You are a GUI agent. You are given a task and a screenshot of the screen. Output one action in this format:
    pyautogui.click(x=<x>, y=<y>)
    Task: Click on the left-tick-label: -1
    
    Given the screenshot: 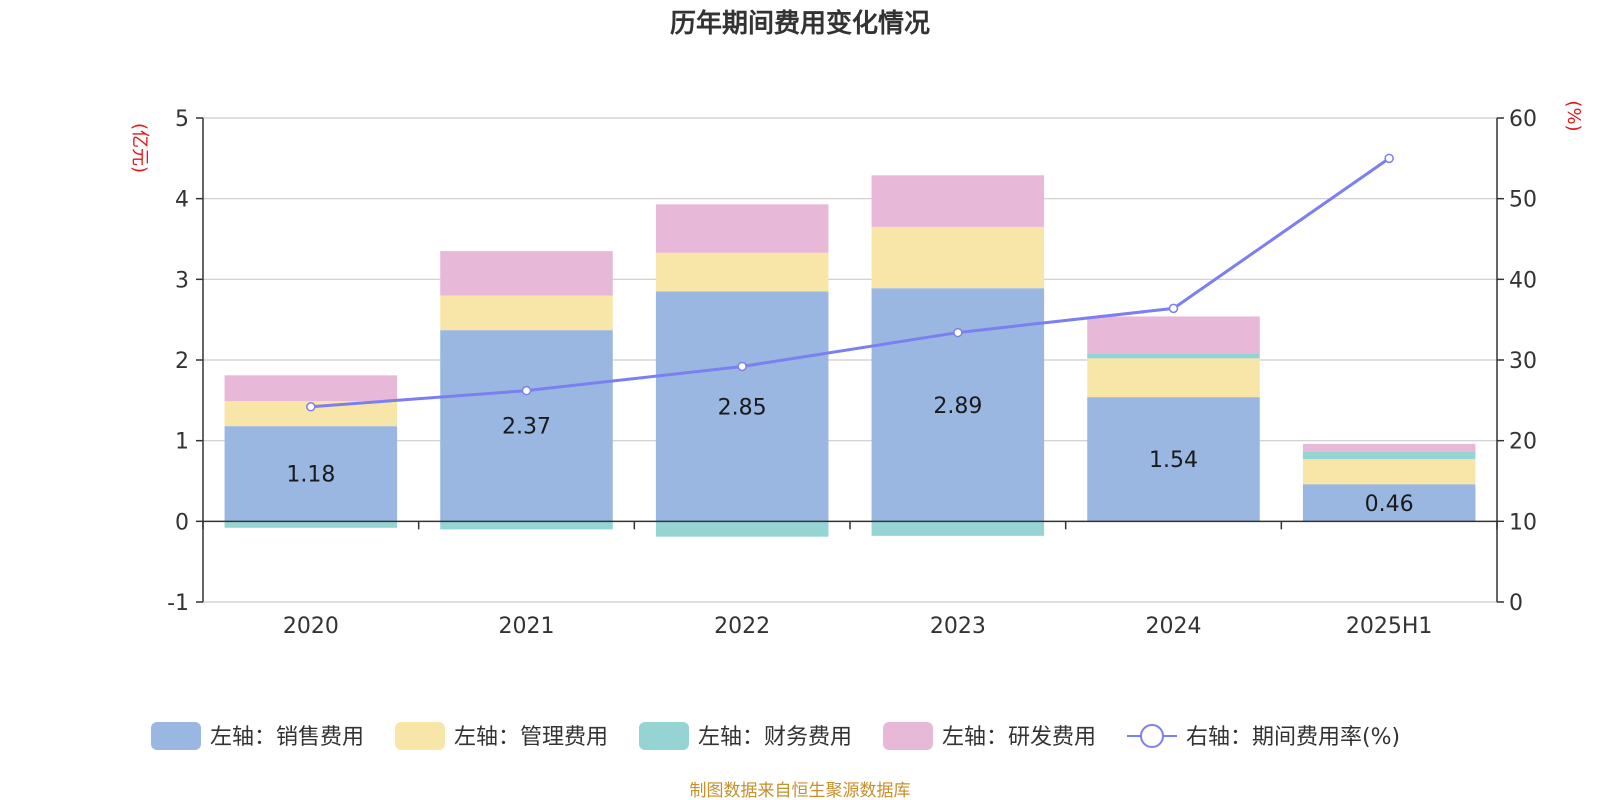 What is the action you would take?
    pyautogui.click(x=178, y=603)
    